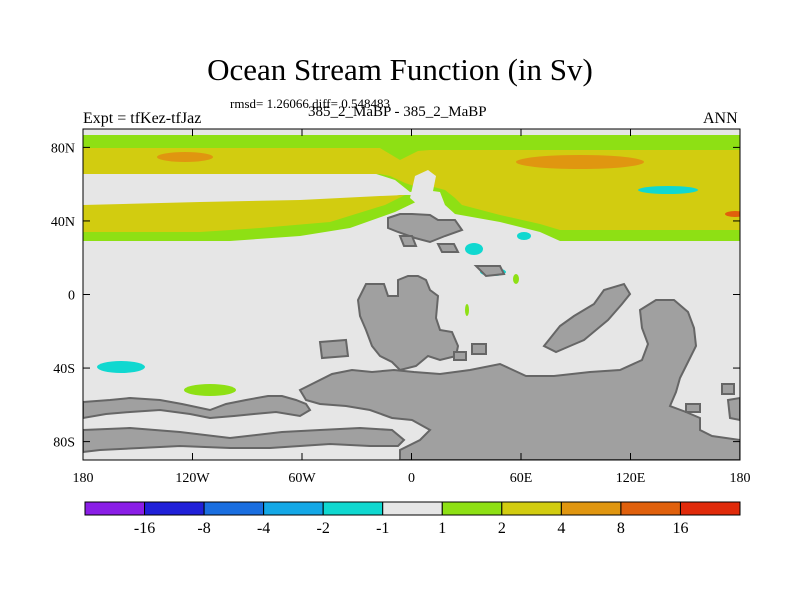 The width and height of the screenshot is (800, 600). Describe the element at coordinates (192, 478) in the screenshot. I see `x-tick-label: 120W` at that location.